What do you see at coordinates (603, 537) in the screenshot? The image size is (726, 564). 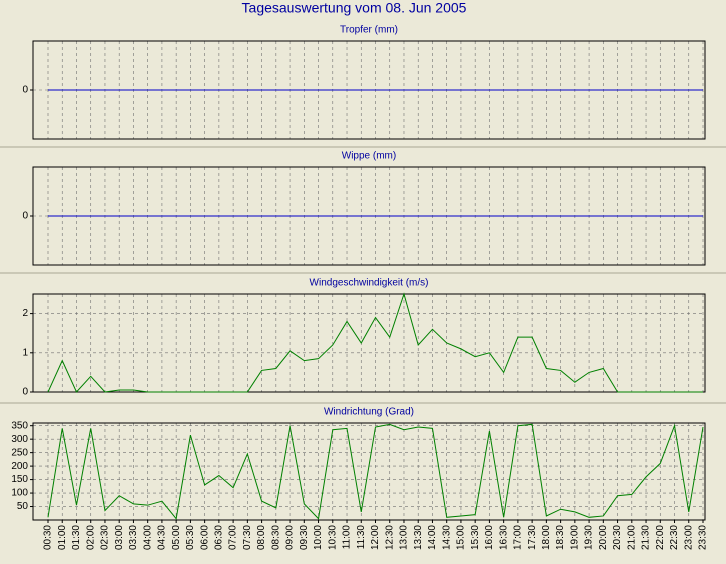 I see `x-tick-label: 20:00` at bounding box center [603, 537].